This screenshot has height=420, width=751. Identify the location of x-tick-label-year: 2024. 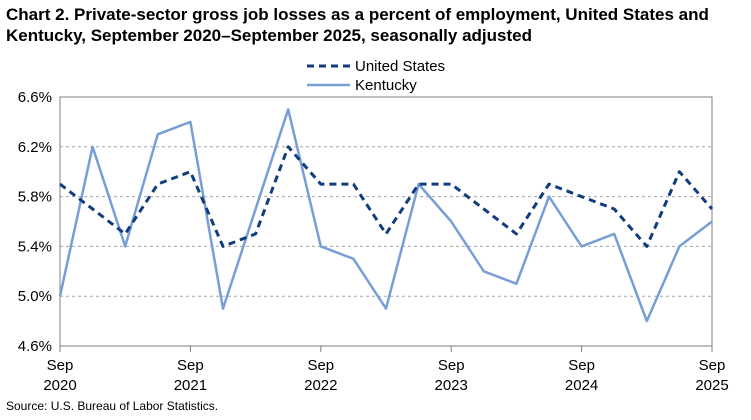
(581, 385).